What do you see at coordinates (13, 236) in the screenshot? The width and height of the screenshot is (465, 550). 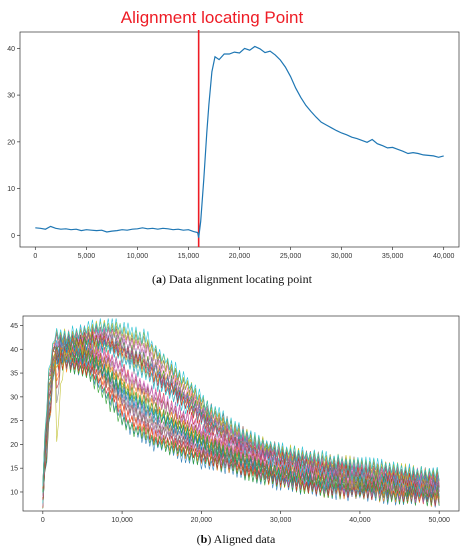 I see `chart-a-y-tick-label: 0` at bounding box center [13, 236].